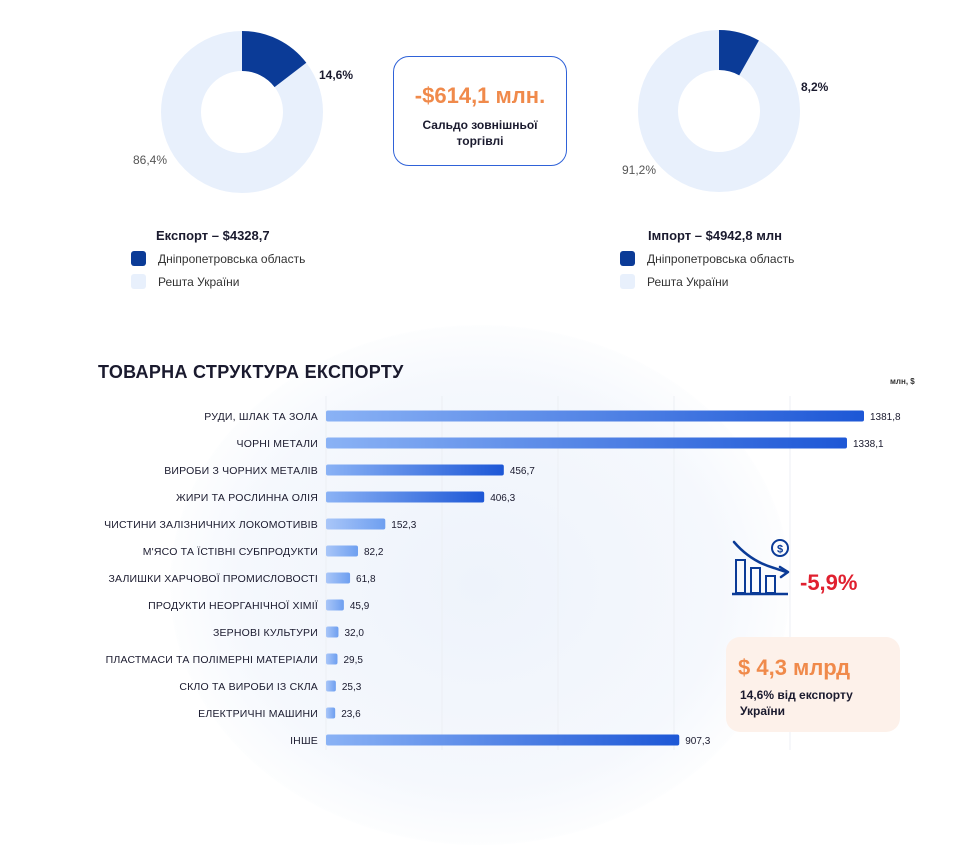 The height and width of the screenshot is (845, 960). Describe the element at coordinates (739, 53) in the screenshot. I see `import-donut-highlight-slice` at that location.